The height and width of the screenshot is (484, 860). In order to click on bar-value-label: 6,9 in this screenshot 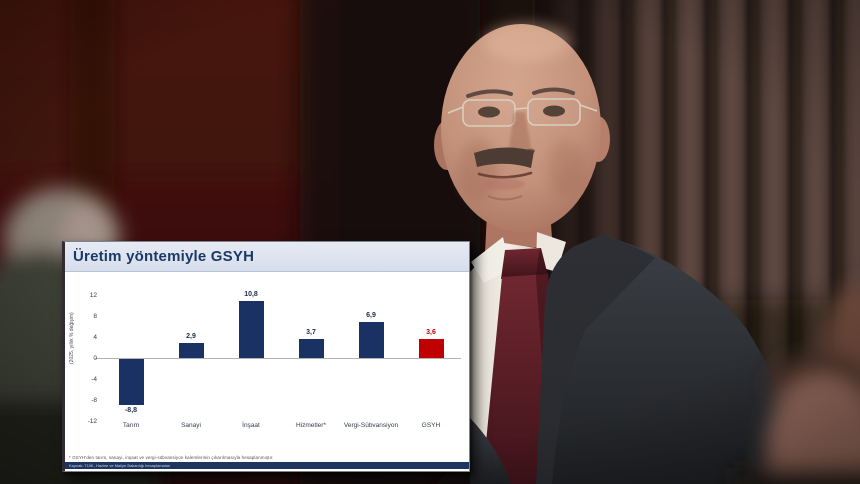, I will do `click(371, 315)`.